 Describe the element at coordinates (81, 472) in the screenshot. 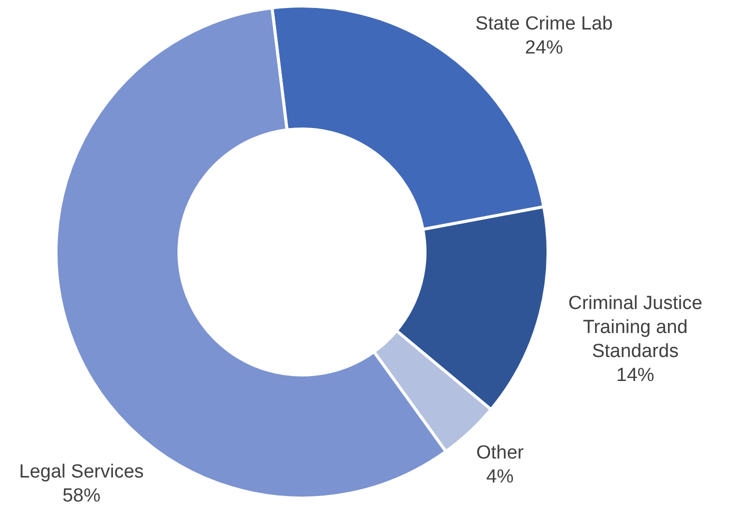

I see `slice-label: Legal Services` at that location.